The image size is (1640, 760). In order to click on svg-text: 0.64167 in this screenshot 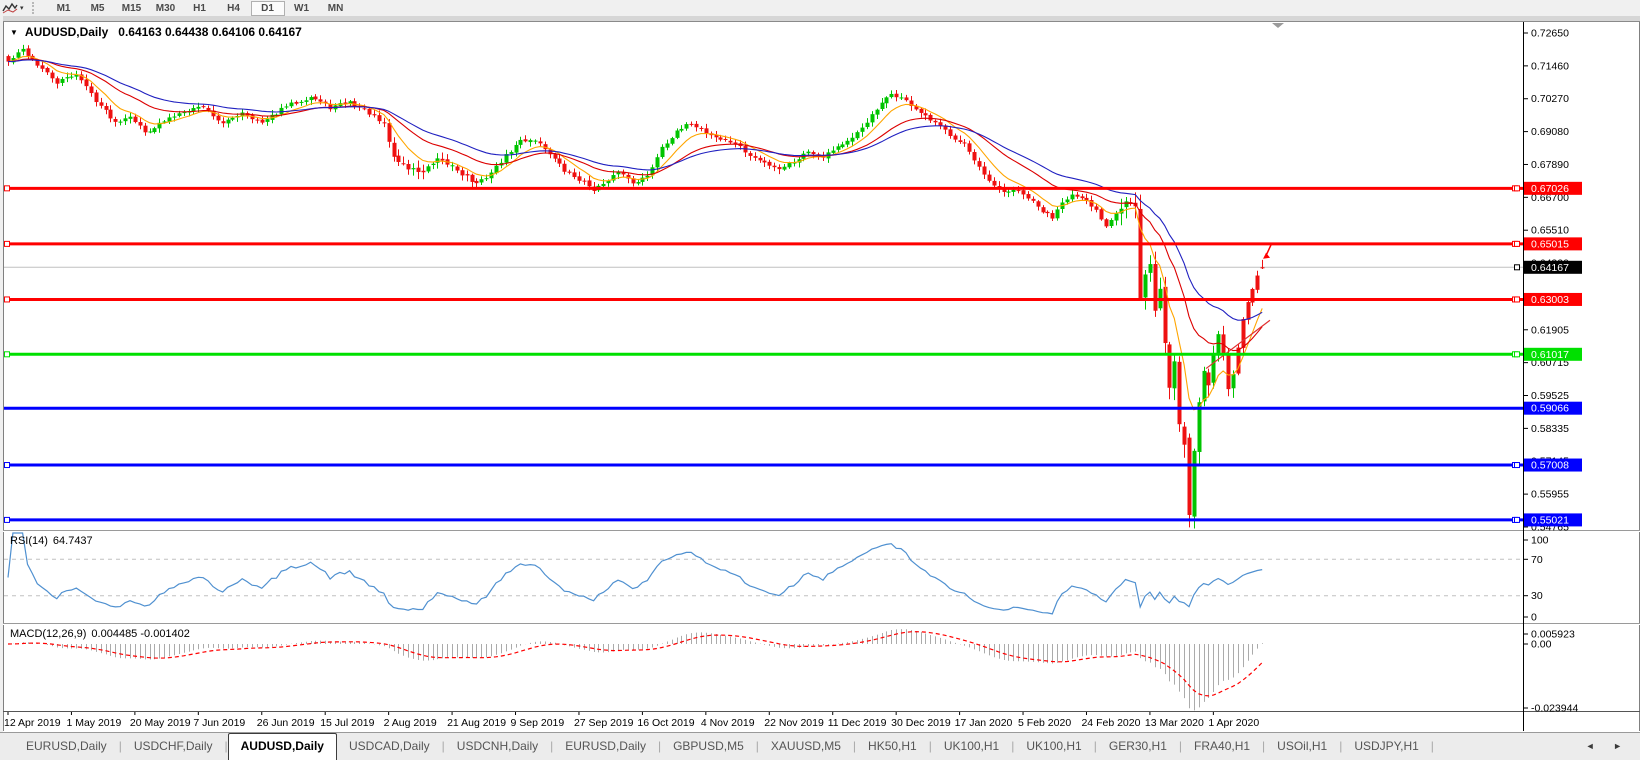, I will do `click(1550, 268)`.